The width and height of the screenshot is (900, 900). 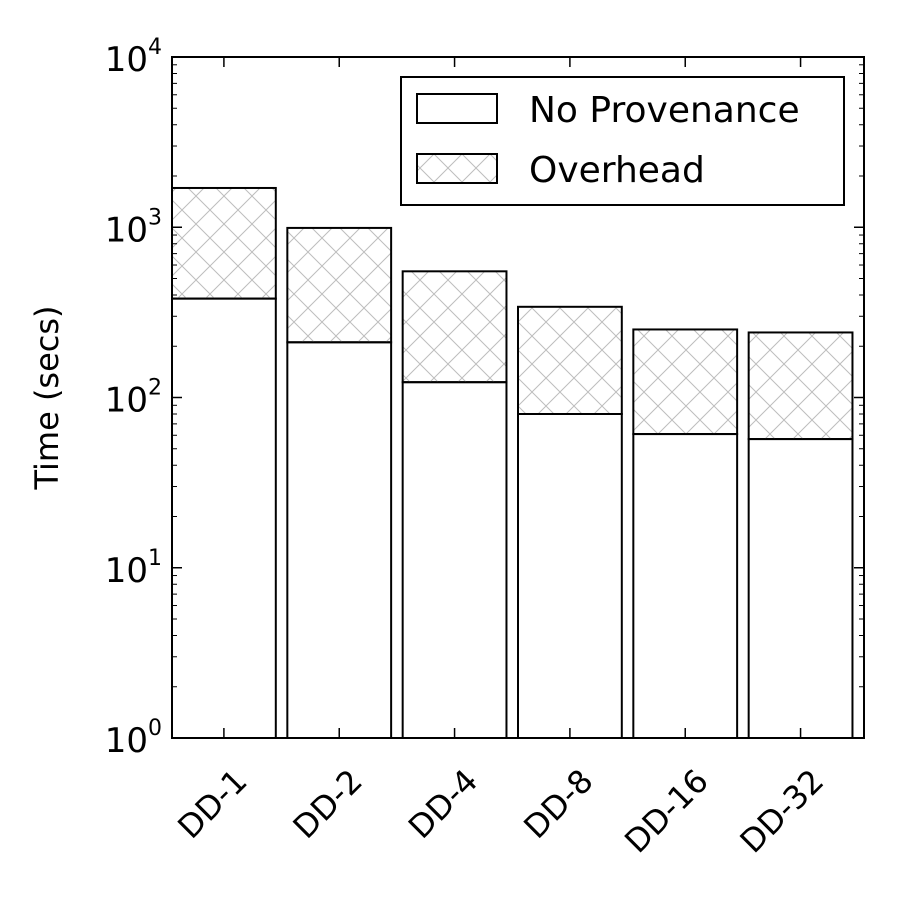 I want to click on y-tick-label: 10⁴, so click(x=133, y=57).